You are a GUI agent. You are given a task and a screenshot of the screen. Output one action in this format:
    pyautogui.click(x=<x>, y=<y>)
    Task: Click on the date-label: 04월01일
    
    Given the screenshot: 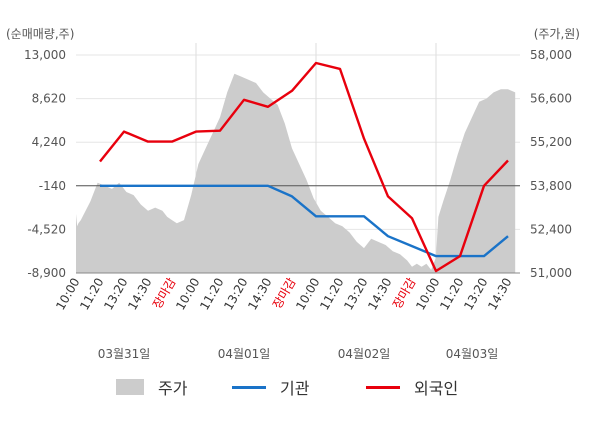 What is the action you would take?
    pyautogui.click(x=244, y=354)
    